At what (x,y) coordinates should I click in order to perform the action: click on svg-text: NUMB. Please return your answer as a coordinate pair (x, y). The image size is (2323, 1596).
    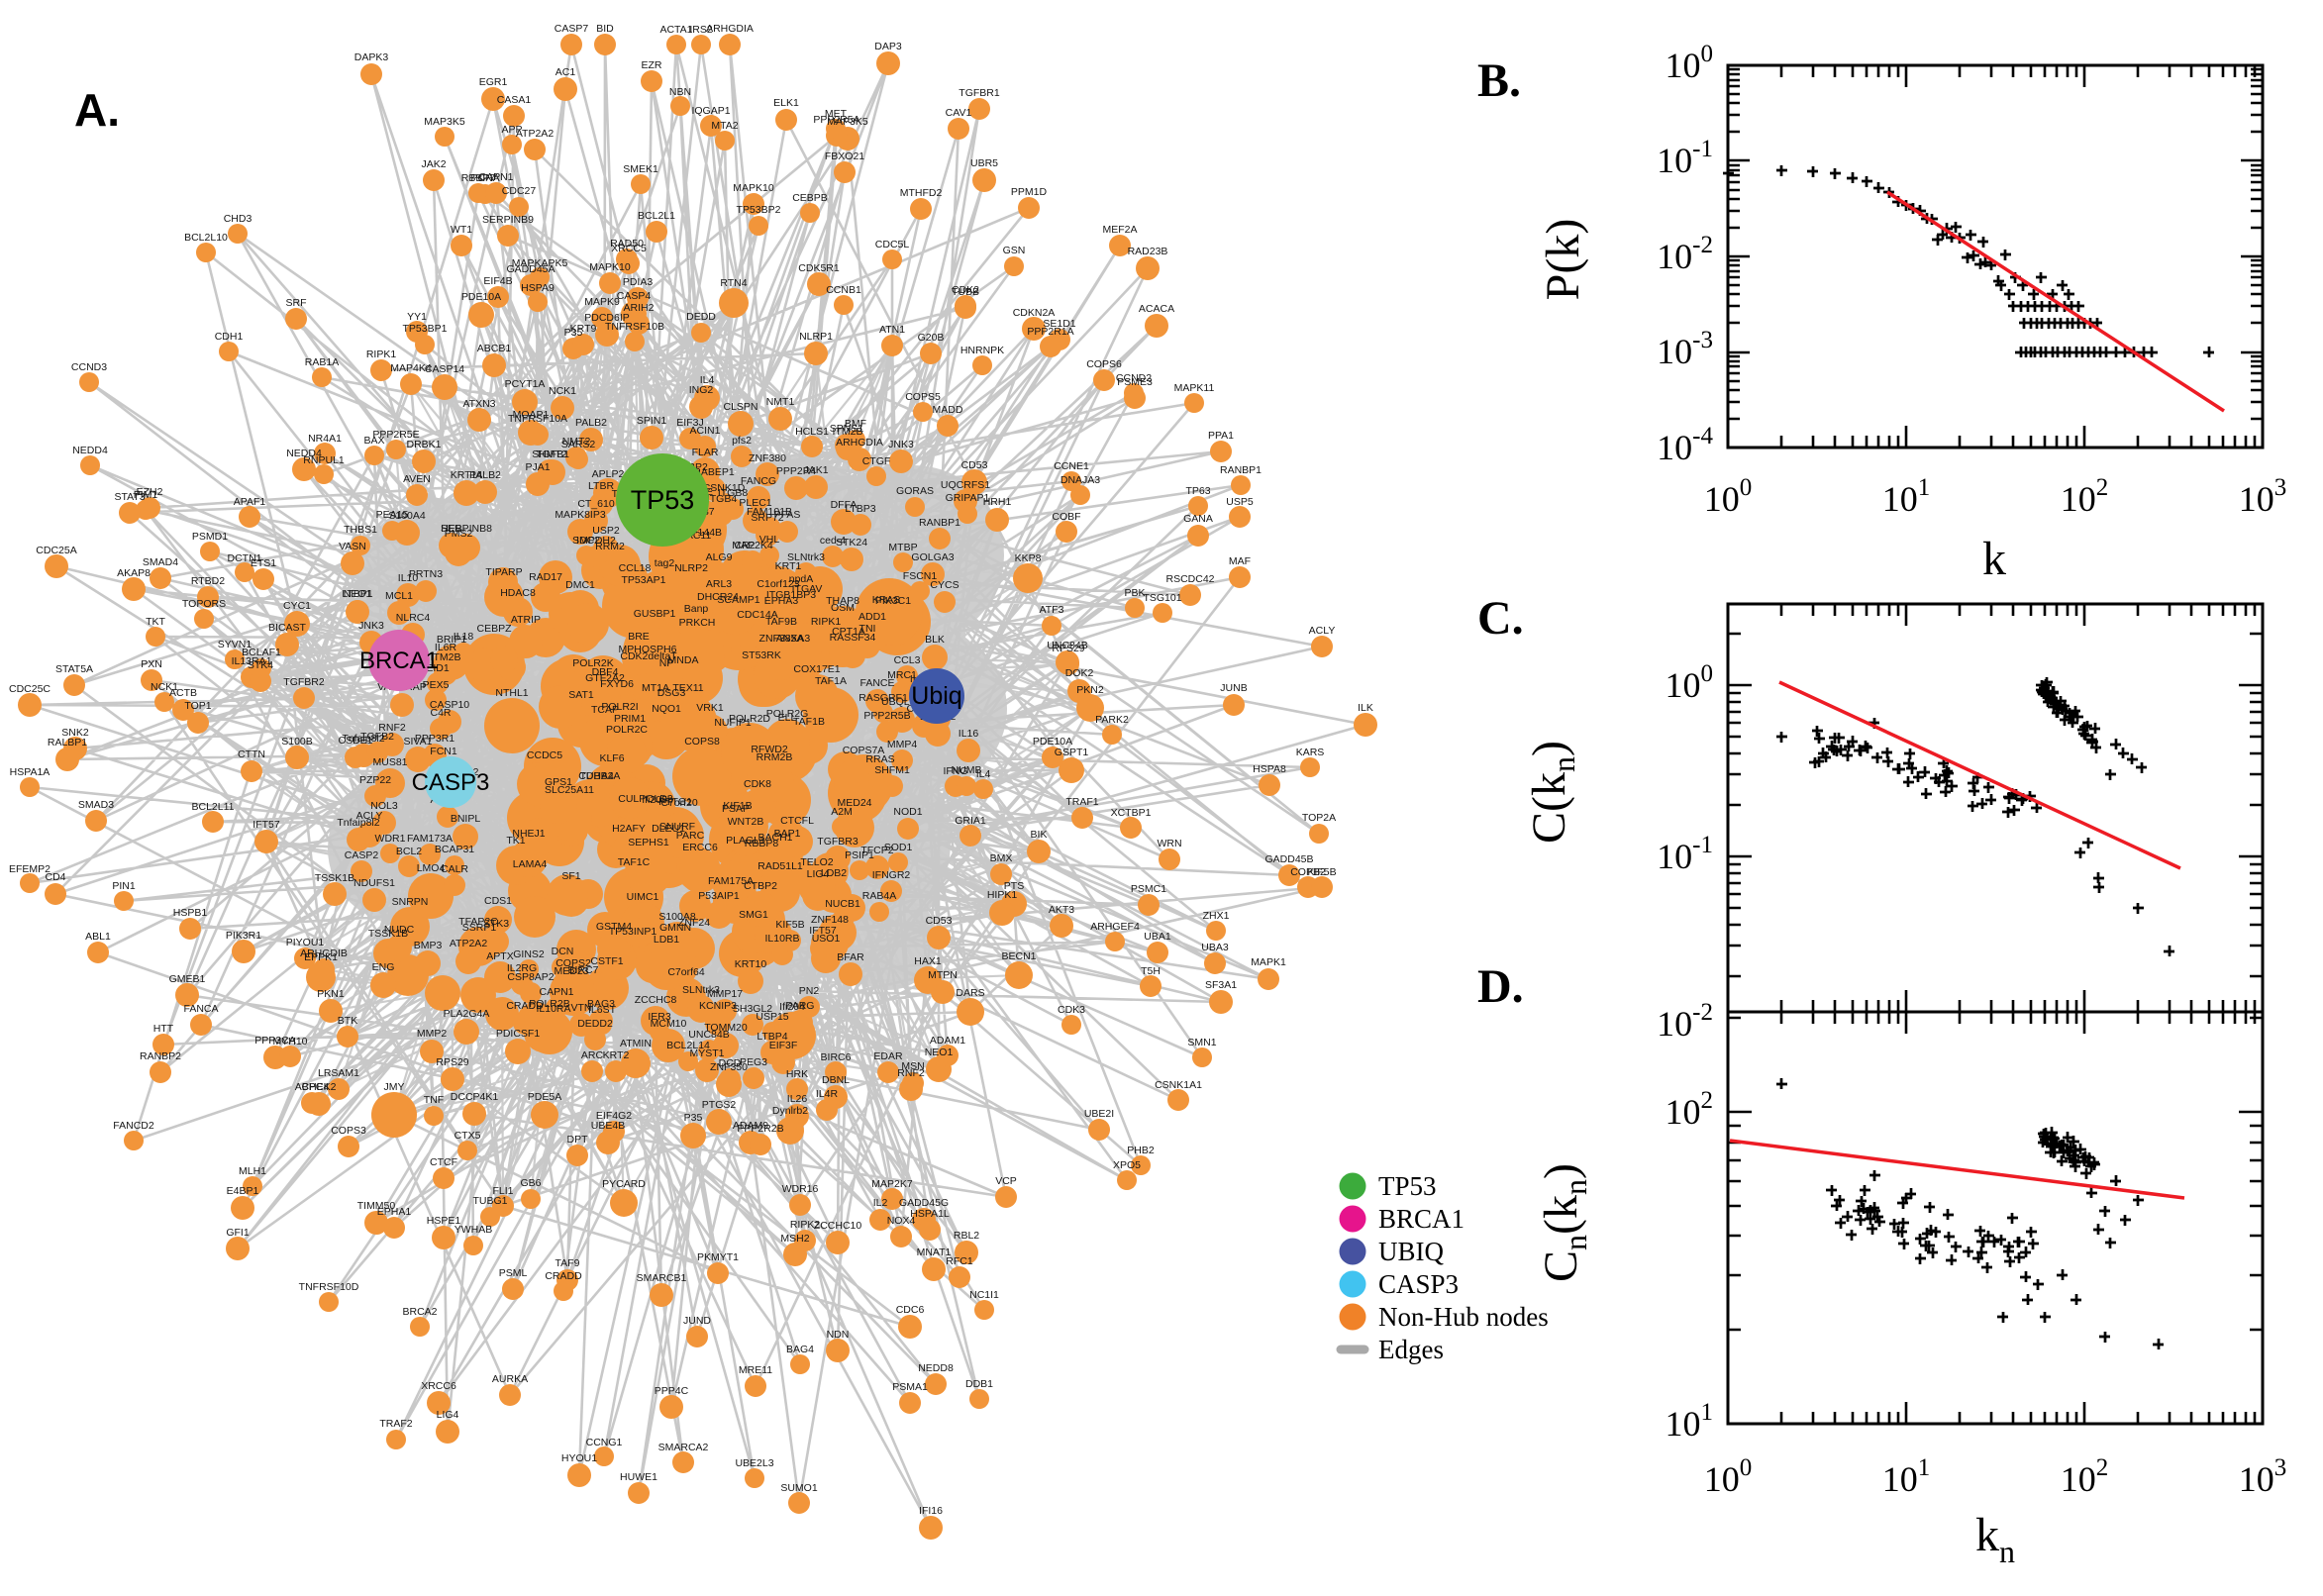
    Looking at the image, I should click on (967, 770).